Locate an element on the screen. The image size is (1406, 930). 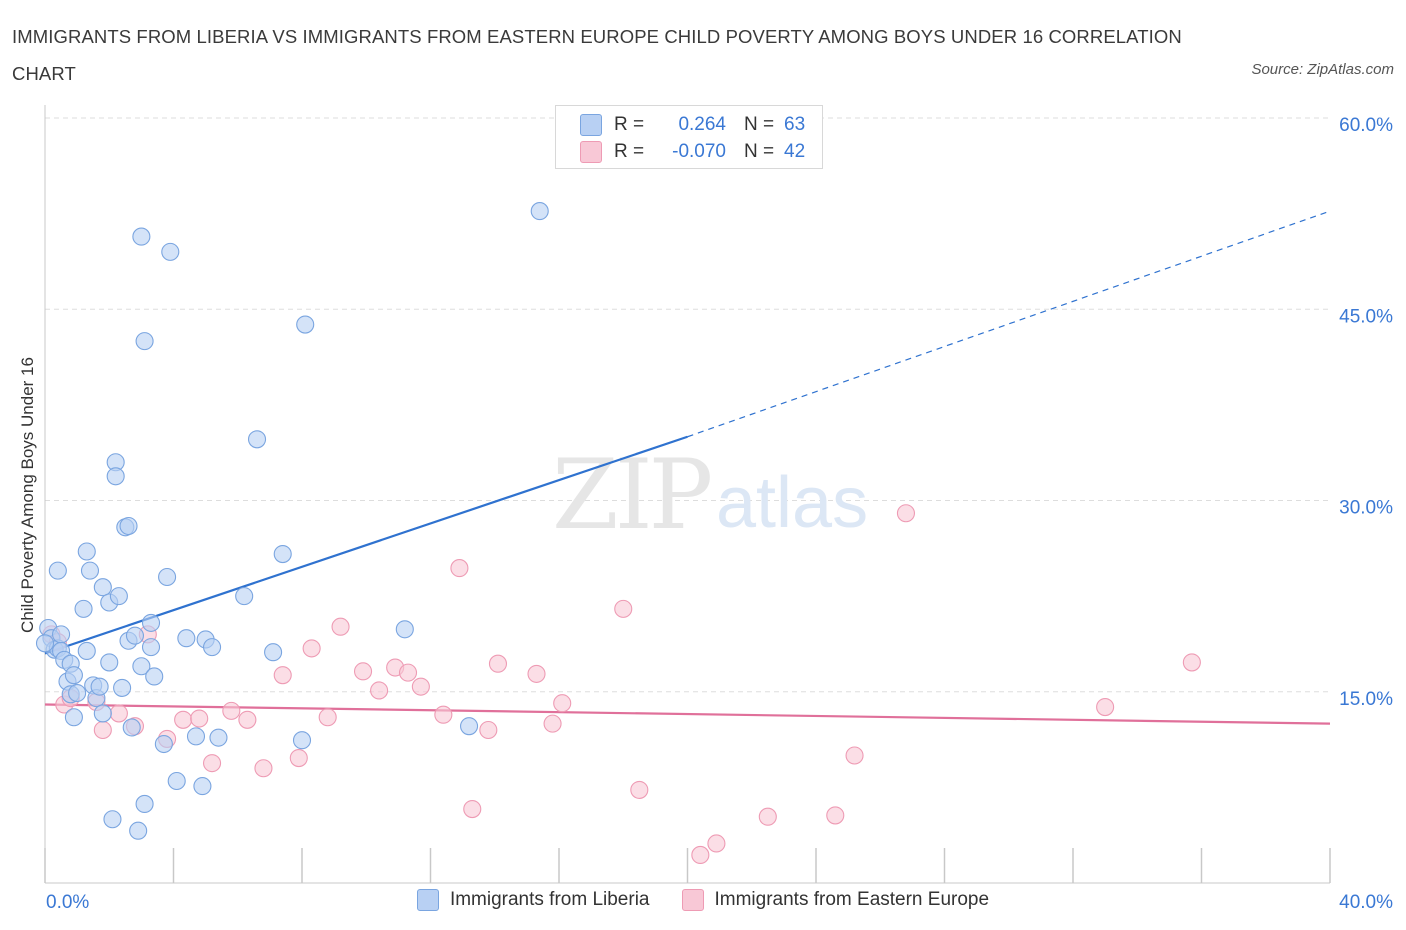
r-label: R = is located at coordinates (629, 151).